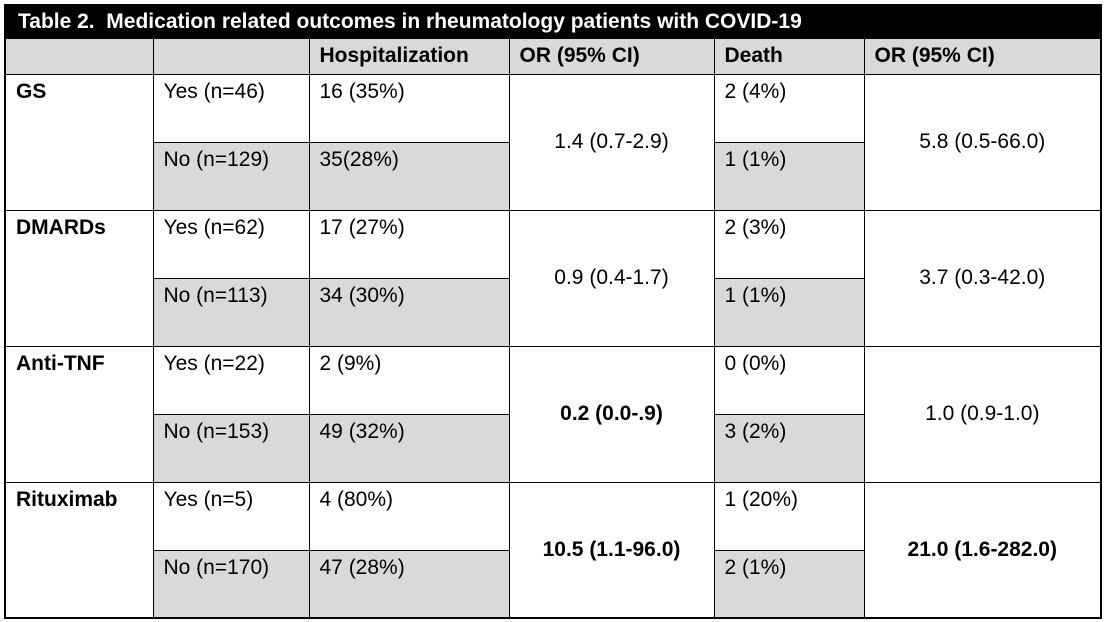  I want to click on yes-hospitalization-cell: 4 (80%), so click(409, 516).